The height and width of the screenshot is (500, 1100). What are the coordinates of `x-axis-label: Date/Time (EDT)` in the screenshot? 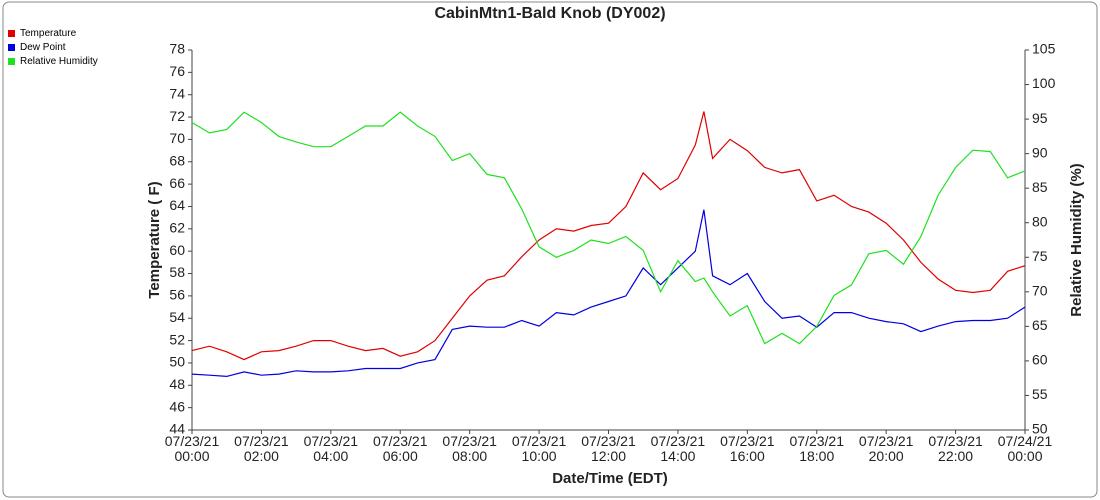 It's located at (610, 478).